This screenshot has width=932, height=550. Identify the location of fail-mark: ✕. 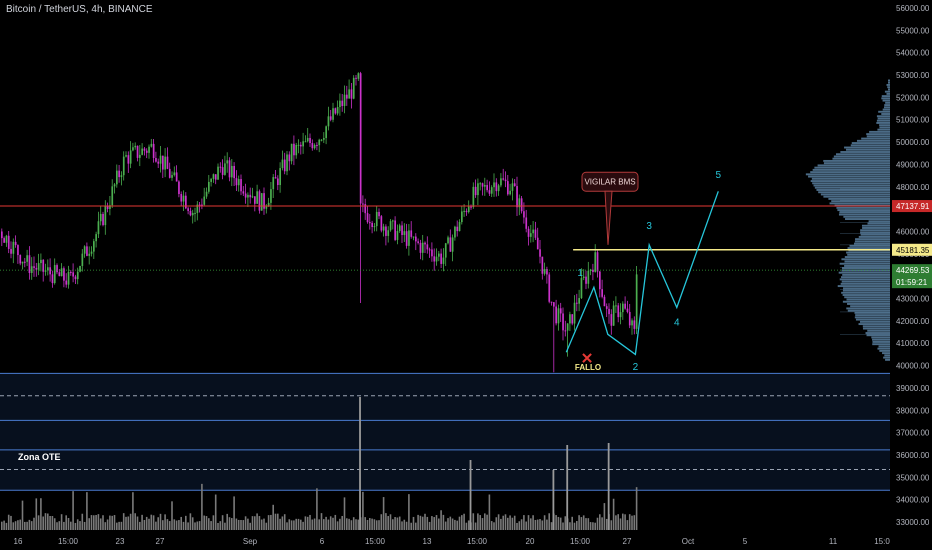
(587, 358).